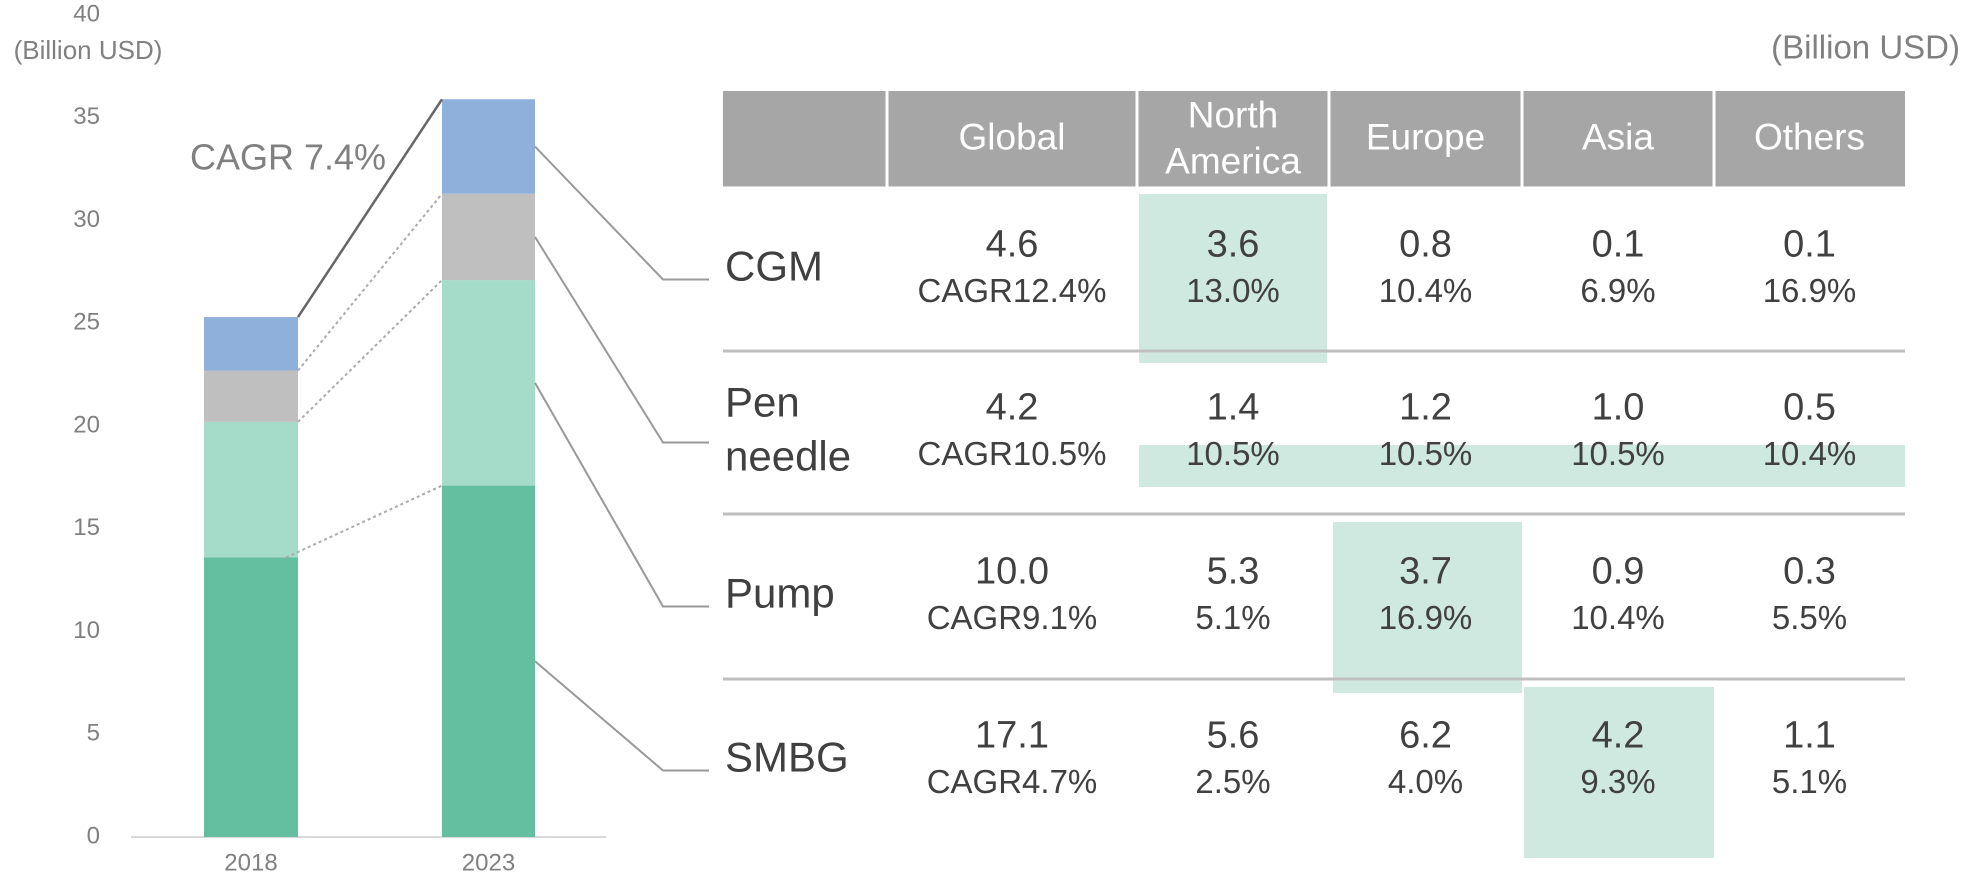 Image resolution: width=1964 pixels, height=875 pixels. I want to click on x-tick-label: 2023, so click(488, 862).